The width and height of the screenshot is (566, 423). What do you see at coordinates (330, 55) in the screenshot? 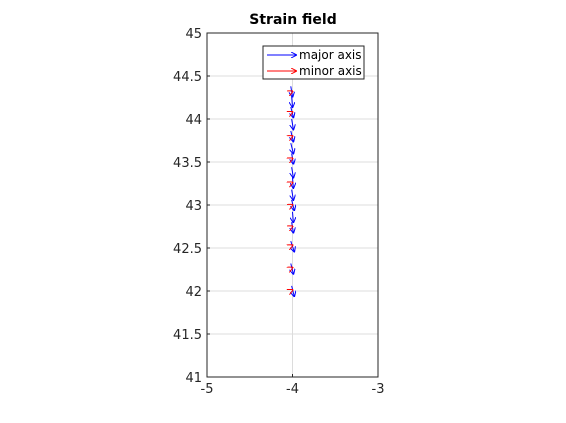
I see `legend-major-label: major axis` at bounding box center [330, 55].